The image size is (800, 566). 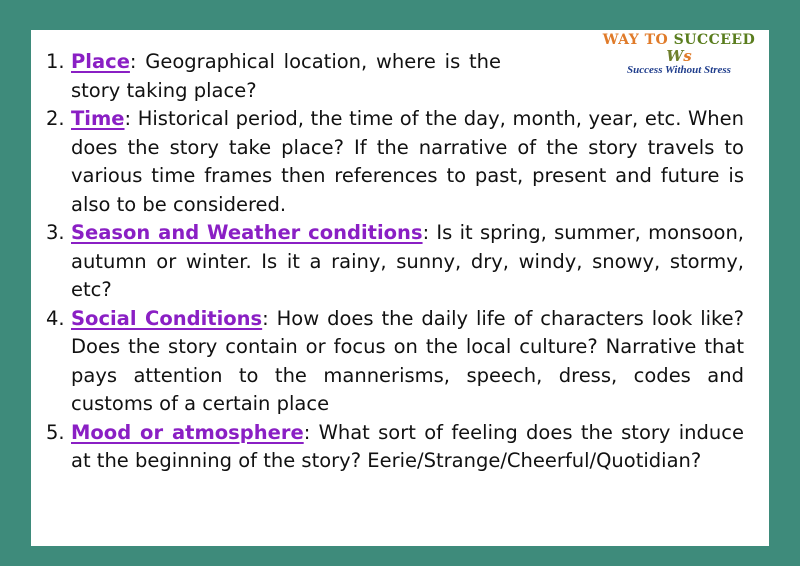 What do you see at coordinates (55, 318) in the screenshot?
I see `item-number: 4.` at bounding box center [55, 318].